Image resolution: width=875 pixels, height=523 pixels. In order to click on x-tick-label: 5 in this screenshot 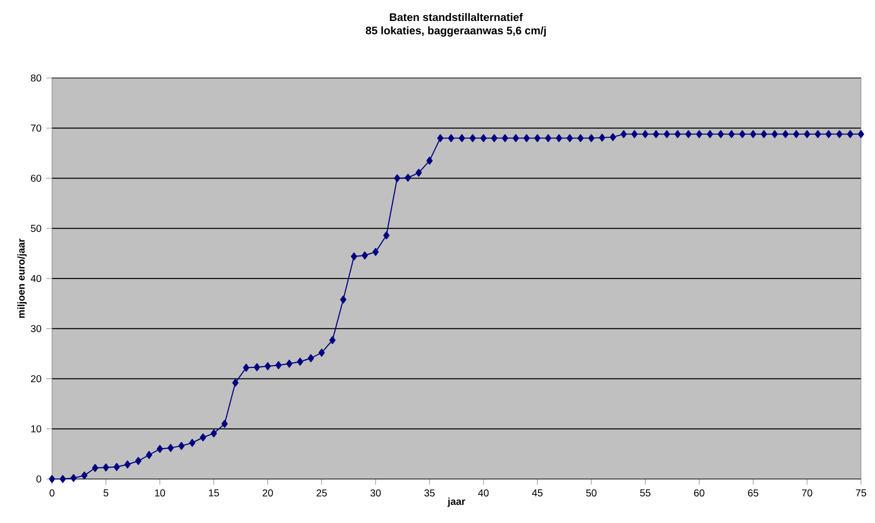, I will do `click(106, 492)`.